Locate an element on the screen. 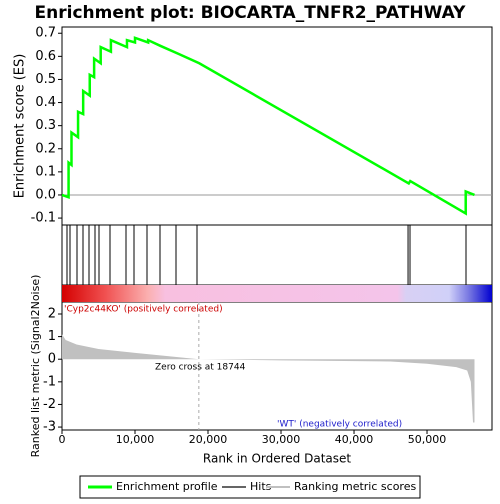 The height and width of the screenshot is (504, 500). legend is located at coordinates (250, 487).